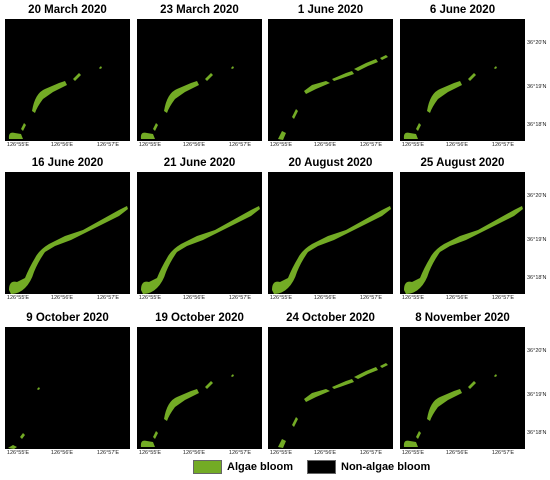 The image size is (550, 480). I want to click on y-tick-label: 36°19'N, so click(537, 240).